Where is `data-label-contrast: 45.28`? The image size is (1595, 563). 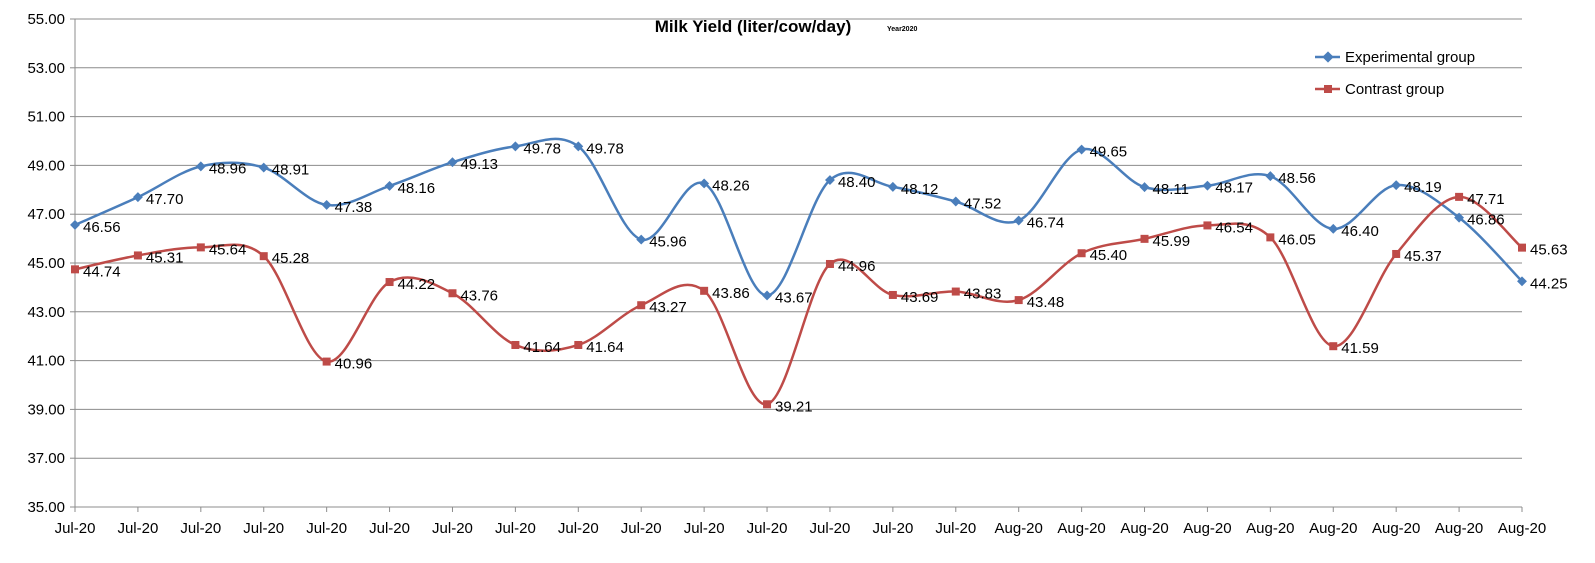
data-label-contrast: 45.28 is located at coordinates (291, 258).